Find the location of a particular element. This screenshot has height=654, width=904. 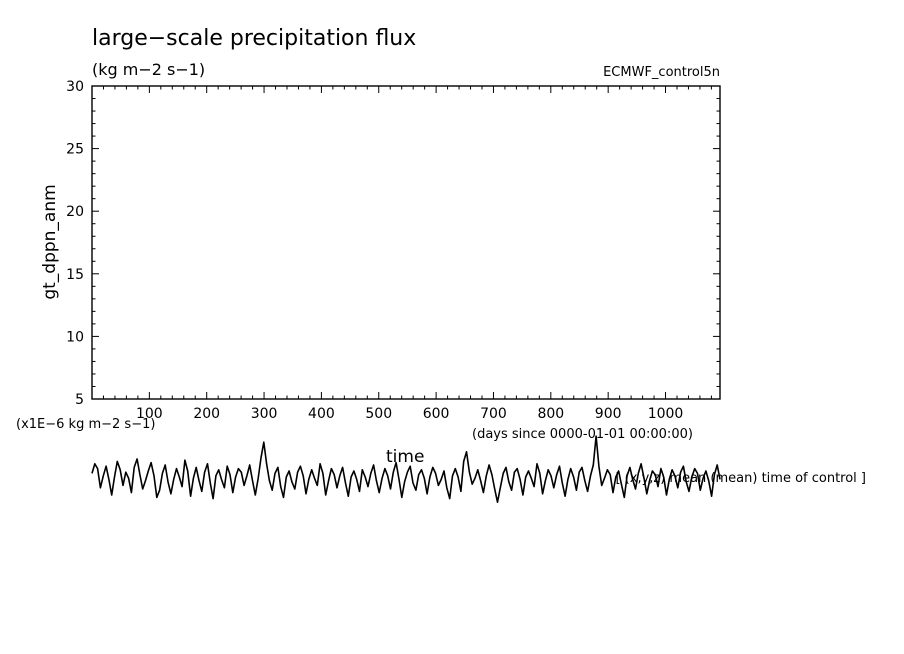

x-tick-label: 1000 is located at coordinates (666, 414).